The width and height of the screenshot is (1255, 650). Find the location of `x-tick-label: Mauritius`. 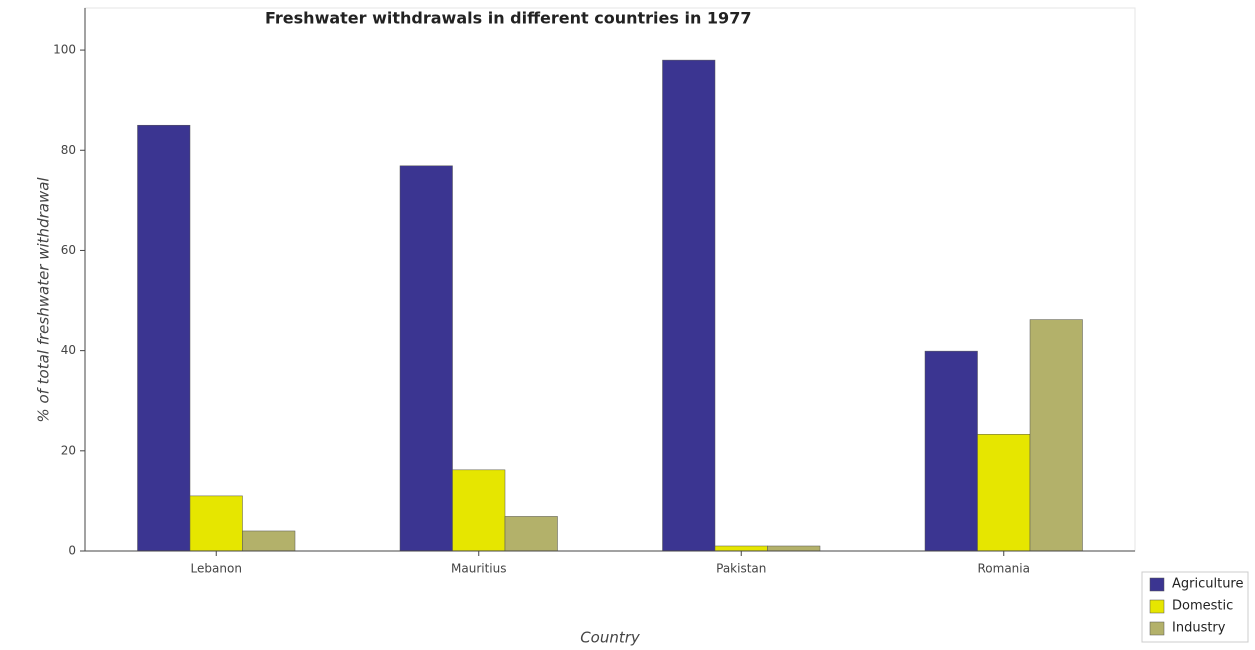

x-tick-label: Mauritius is located at coordinates (478, 569).